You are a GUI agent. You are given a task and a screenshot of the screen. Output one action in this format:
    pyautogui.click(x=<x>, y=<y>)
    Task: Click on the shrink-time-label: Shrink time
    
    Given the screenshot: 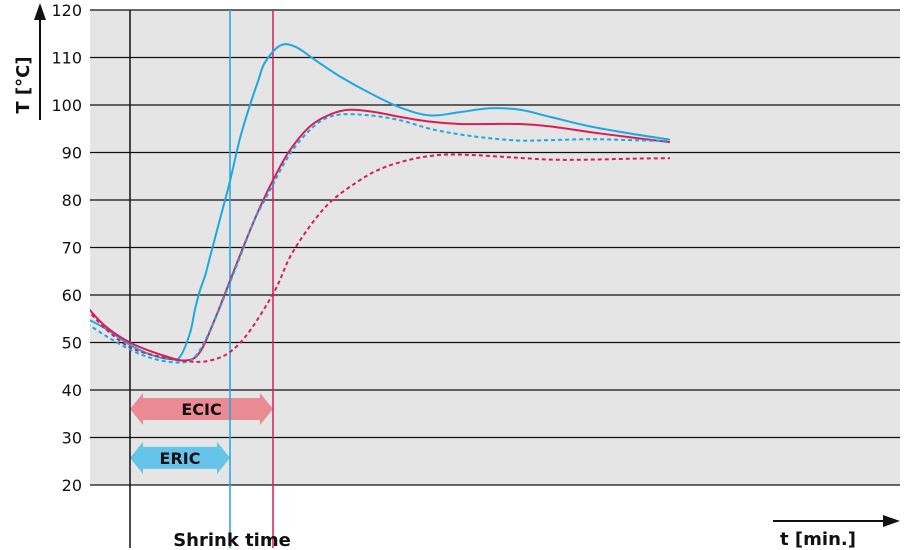 What is the action you would take?
    pyautogui.click(x=232, y=540)
    